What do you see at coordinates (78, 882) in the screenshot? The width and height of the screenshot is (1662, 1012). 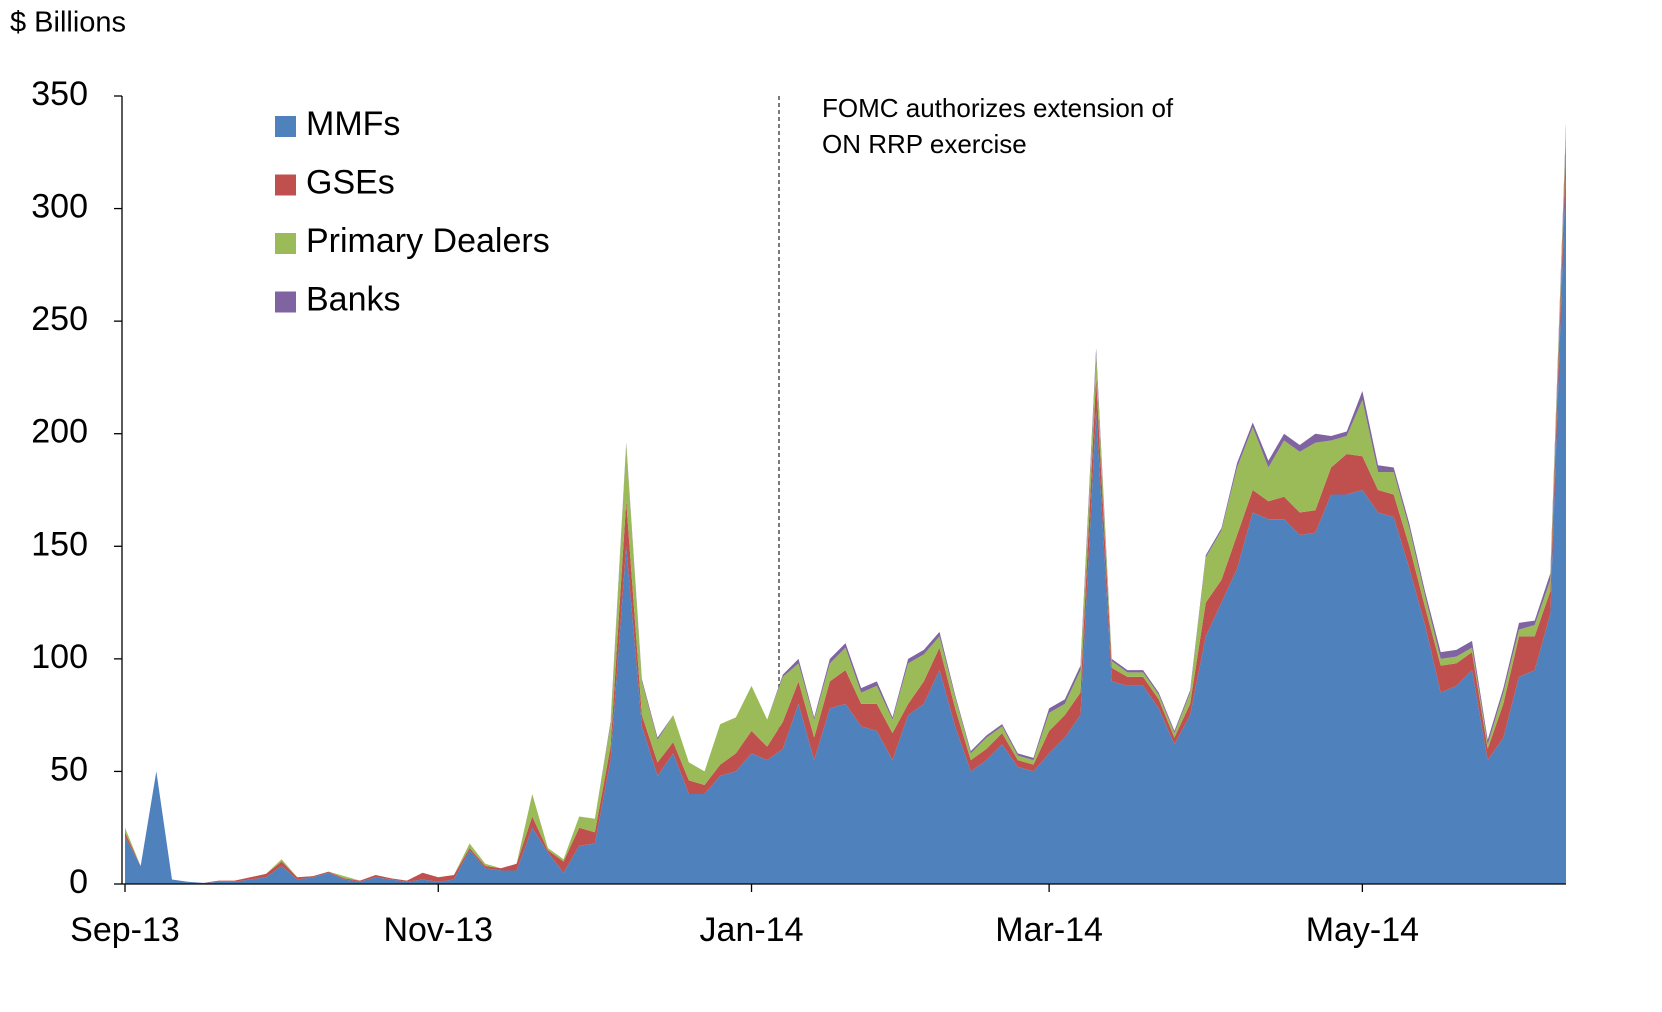 I see `y-tick-label: 0` at bounding box center [78, 882].